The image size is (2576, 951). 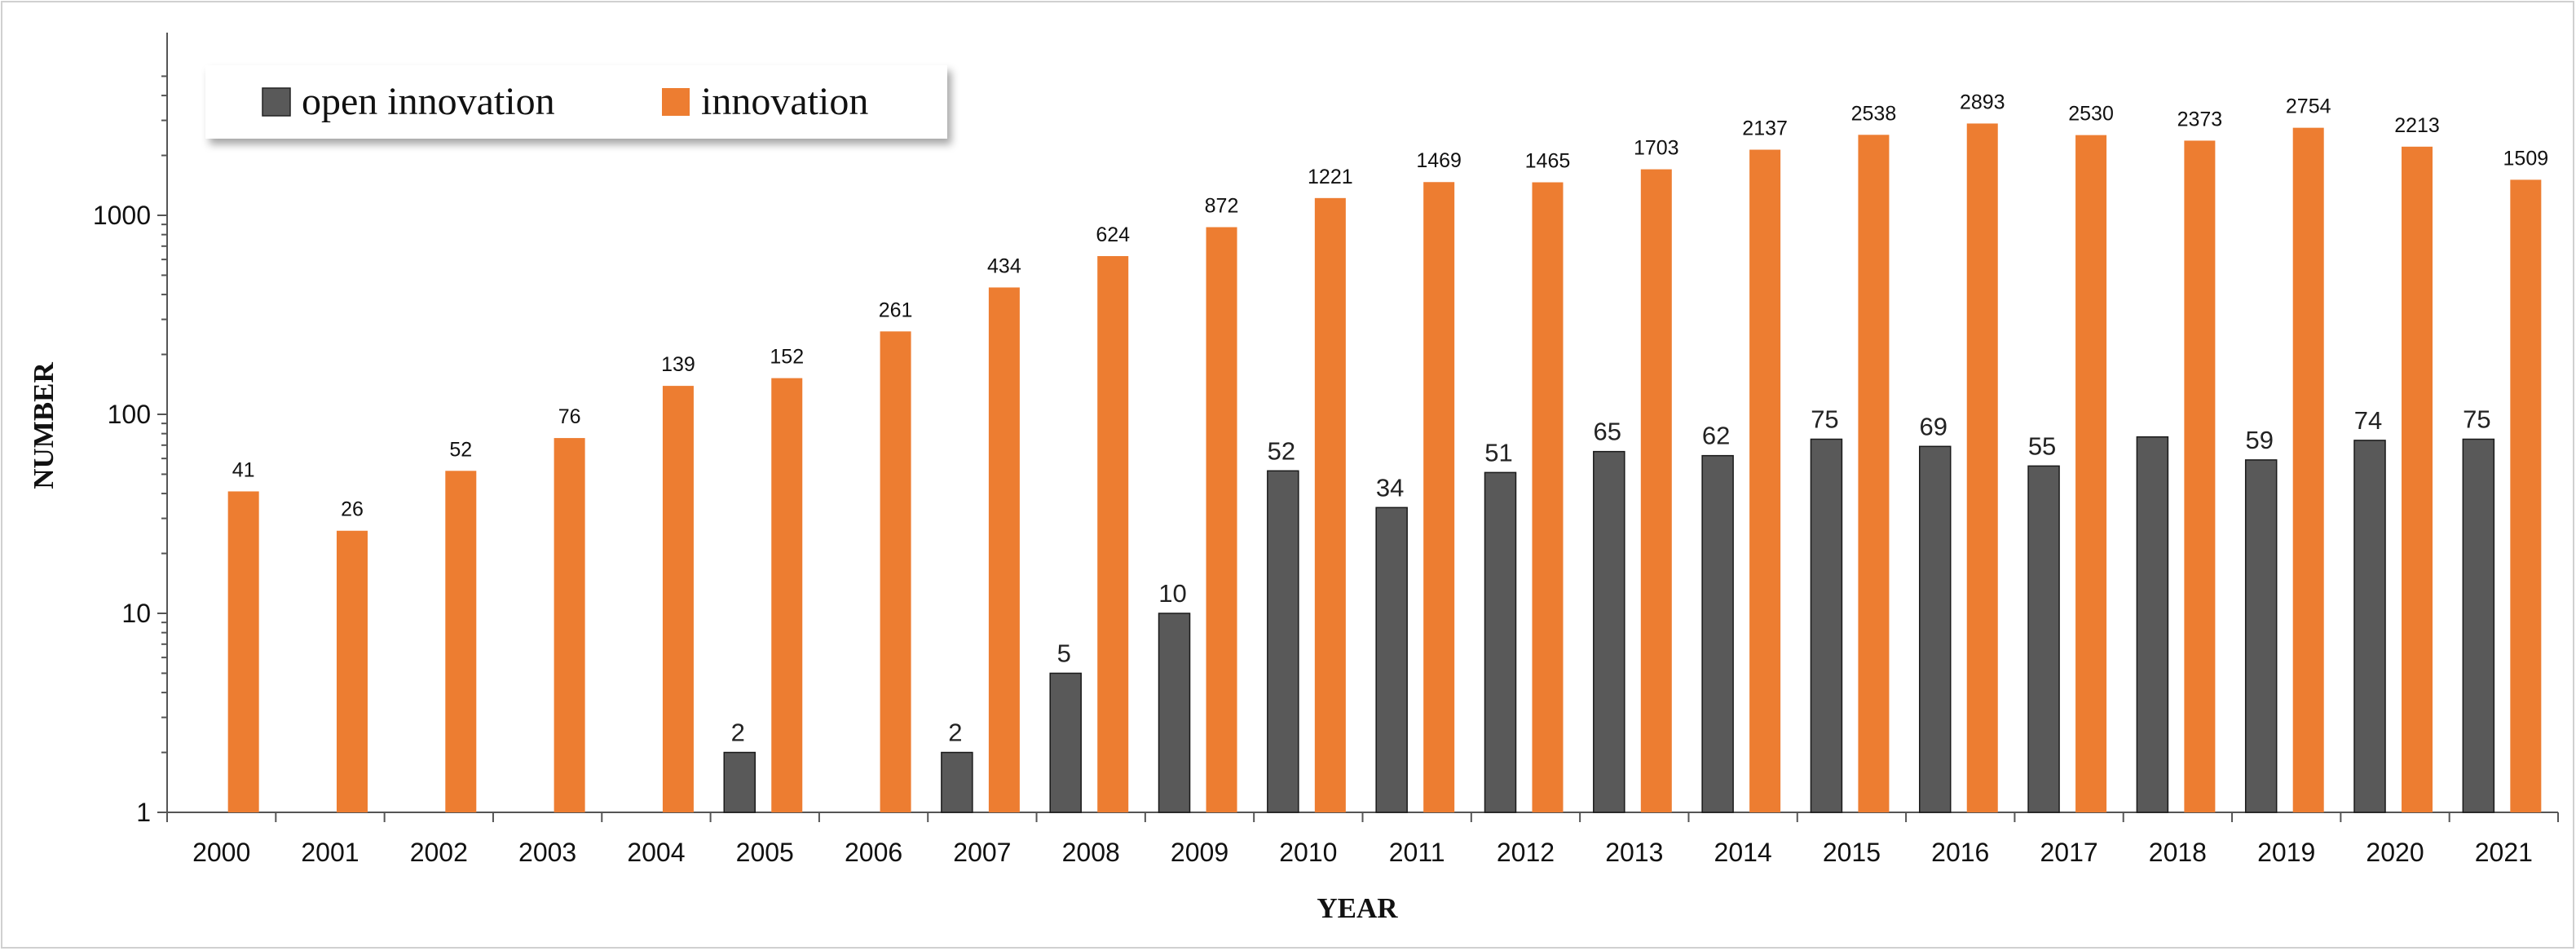 What do you see at coordinates (2259, 440) in the screenshot?
I see `data-label-open-innovation: 59` at bounding box center [2259, 440].